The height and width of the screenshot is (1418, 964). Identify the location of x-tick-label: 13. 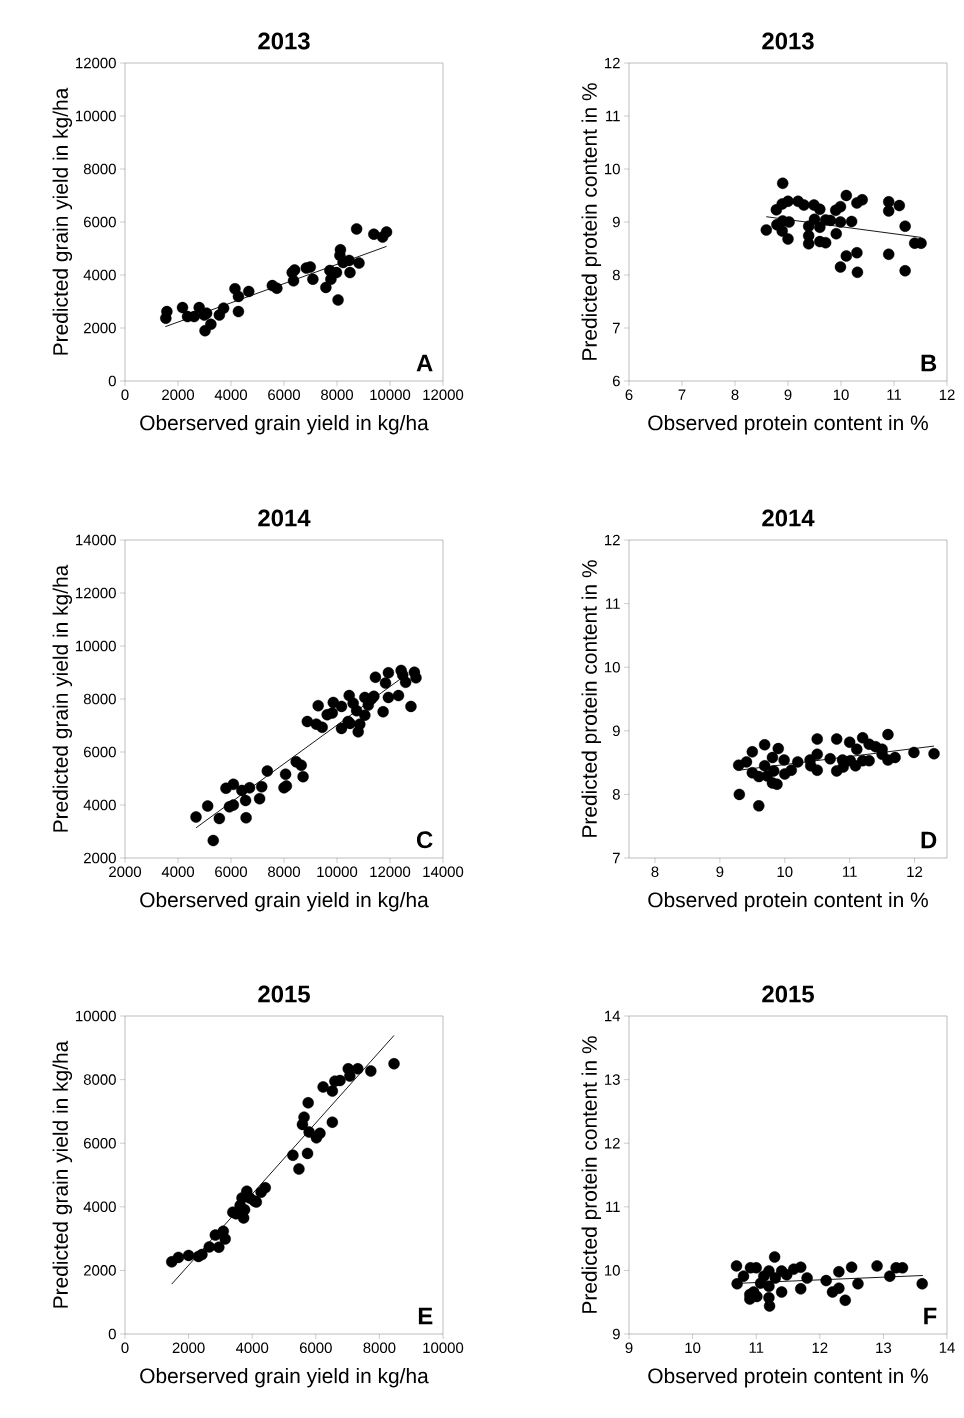
(884, 1348).